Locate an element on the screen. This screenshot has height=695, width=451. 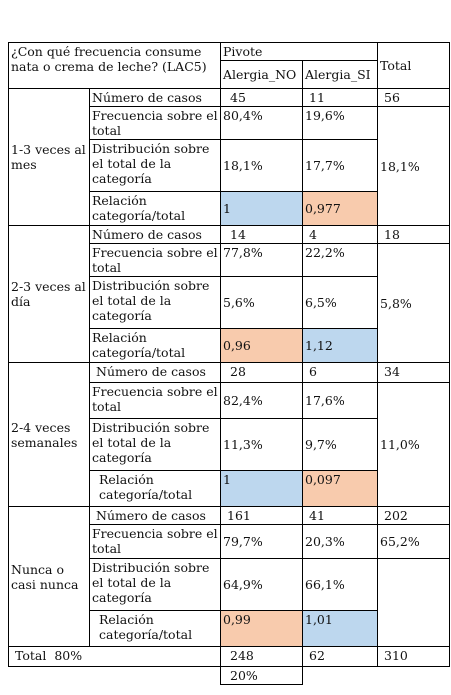
table-row: Relación categoría/total 1 0,977 is located at coordinates (229, 208).